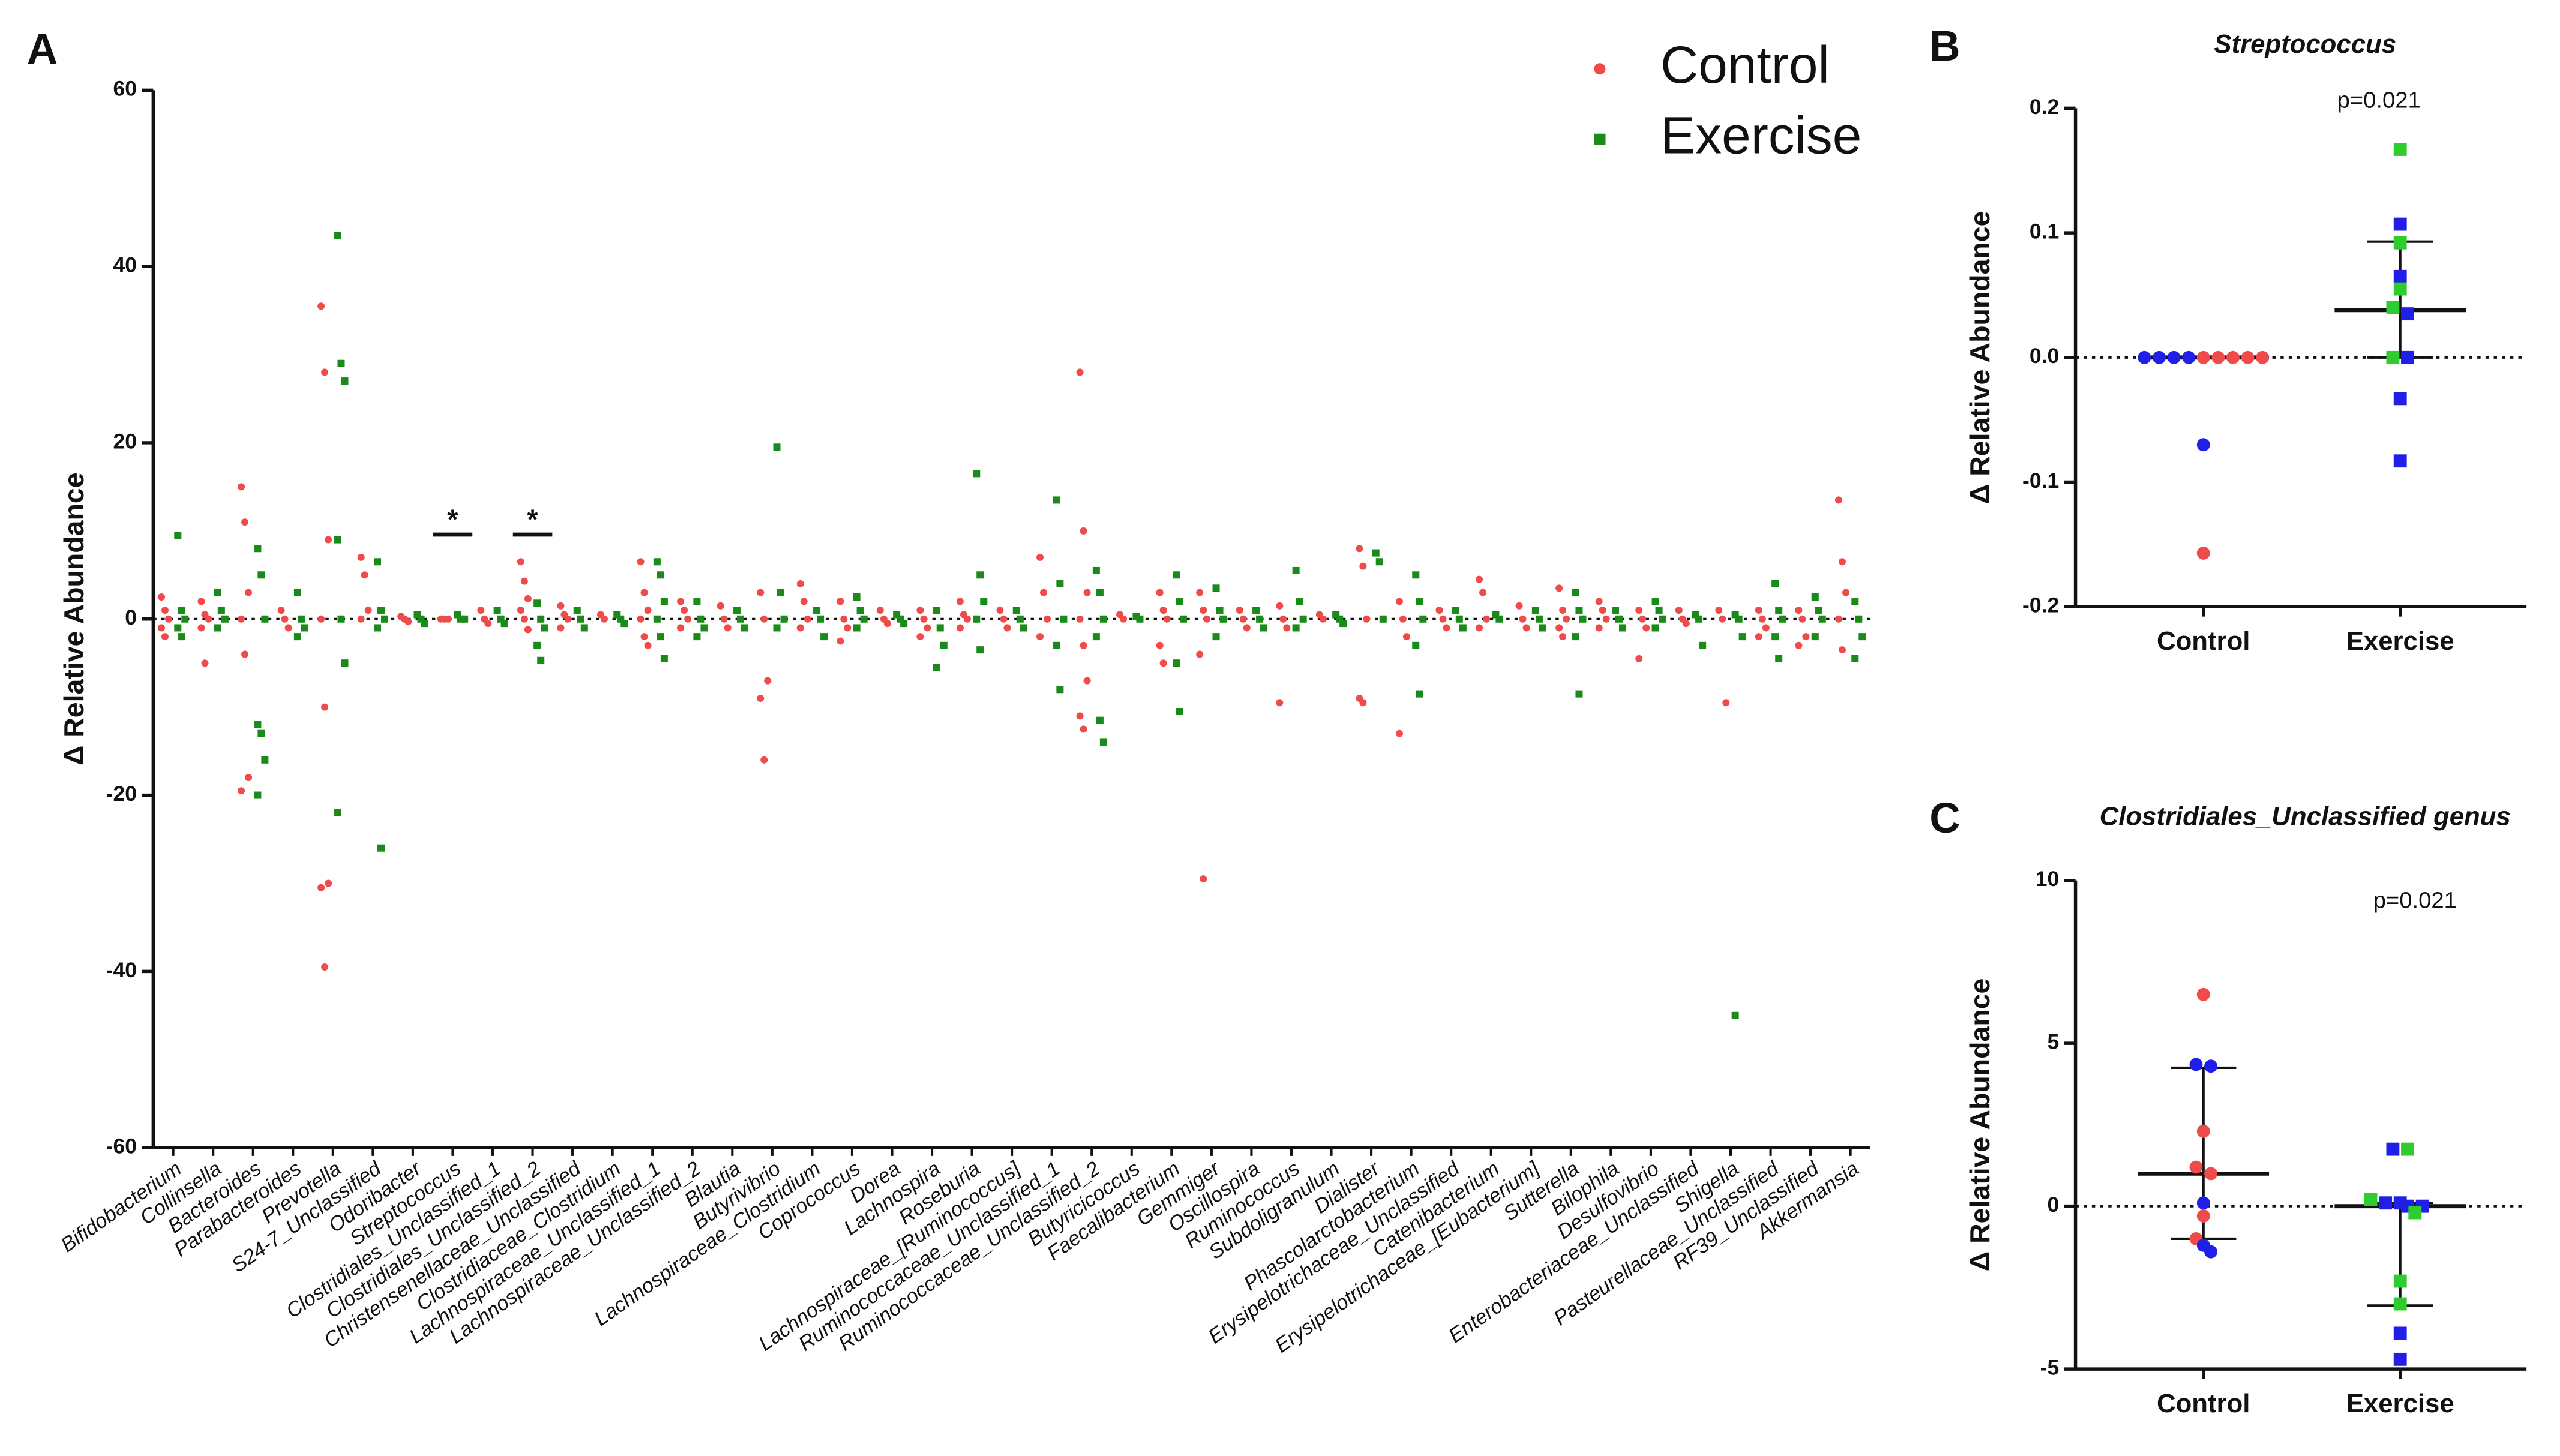 Image resolution: width=2560 pixels, height=1456 pixels. What do you see at coordinates (453, 519) in the screenshot?
I see `significance-mark: *` at bounding box center [453, 519].